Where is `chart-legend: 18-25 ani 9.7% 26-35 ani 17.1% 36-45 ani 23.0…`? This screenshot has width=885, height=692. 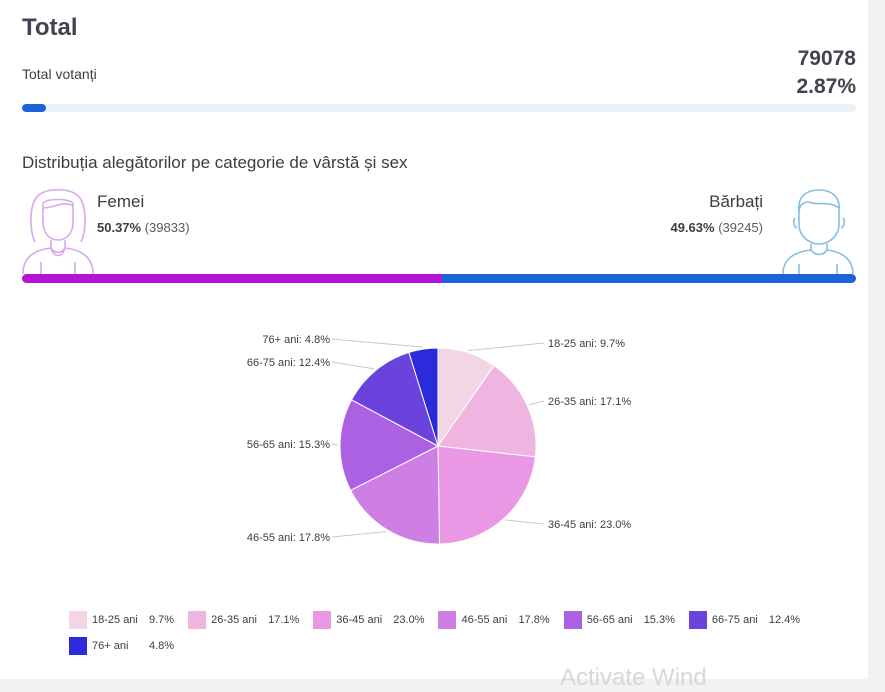 chart-legend: 18-25 ani 9.7% 26-35 ani 17.1% 36-45 ani 23.0… is located at coordinates (459, 633).